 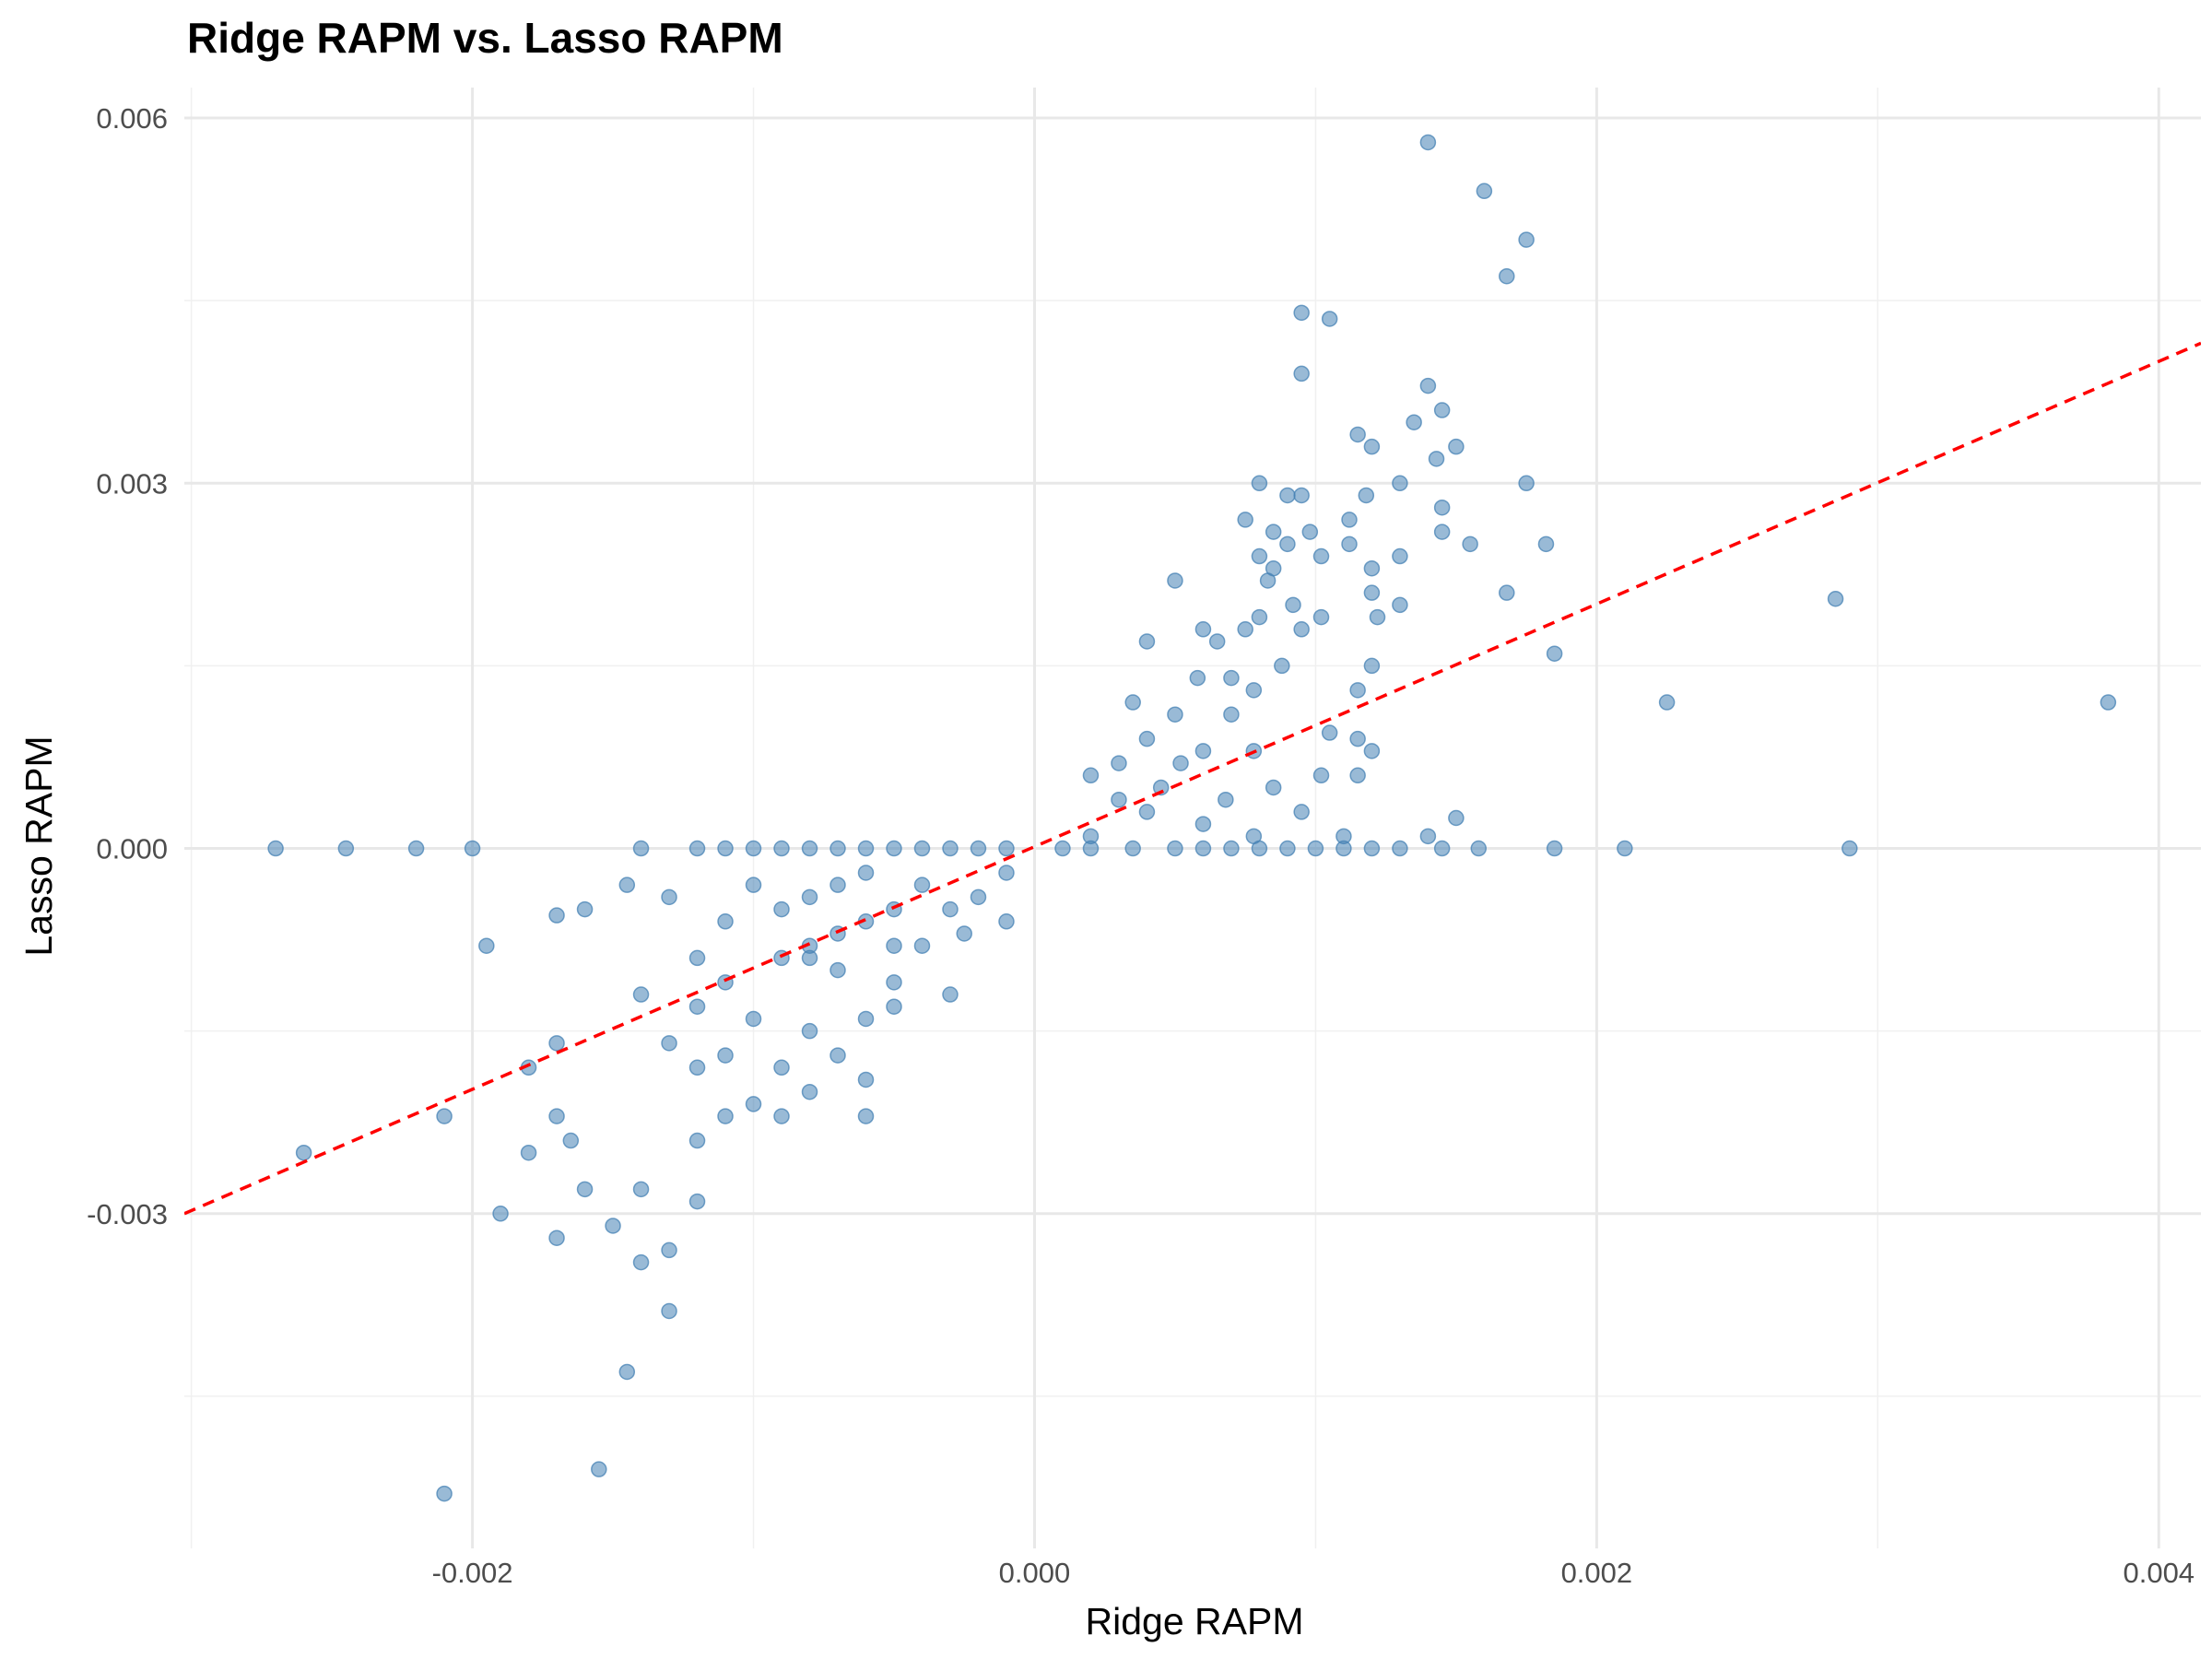 What do you see at coordinates (1313, 1573) in the screenshot?
I see `x-axis-ticks: -0.002 0.000 0.002 0.004` at bounding box center [1313, 1573].